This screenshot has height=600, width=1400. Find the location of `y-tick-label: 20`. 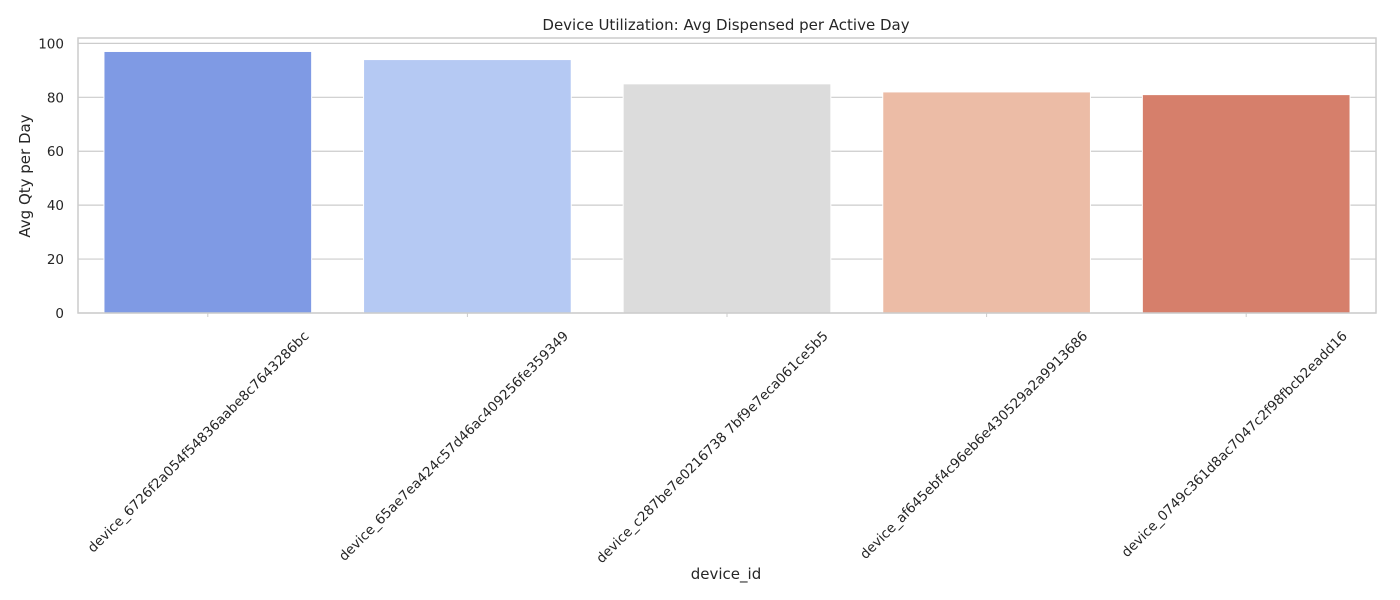

y-tick-label: 20 is located at coordinates (55, 260).